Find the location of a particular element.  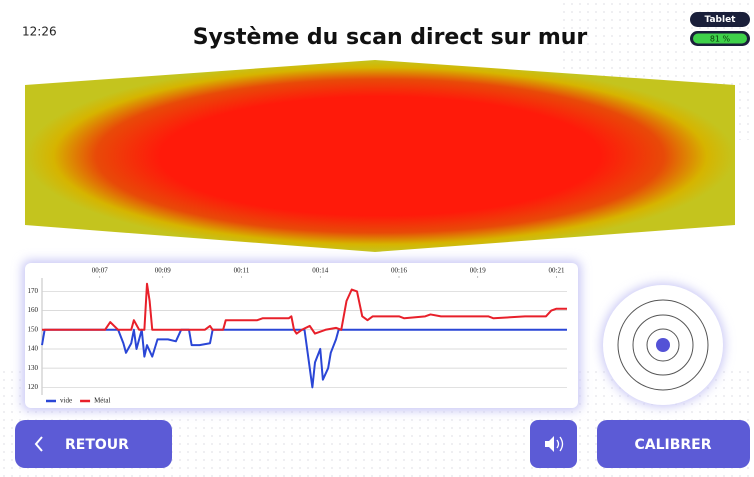

speaker-waves is located at coordinates (560, 444).